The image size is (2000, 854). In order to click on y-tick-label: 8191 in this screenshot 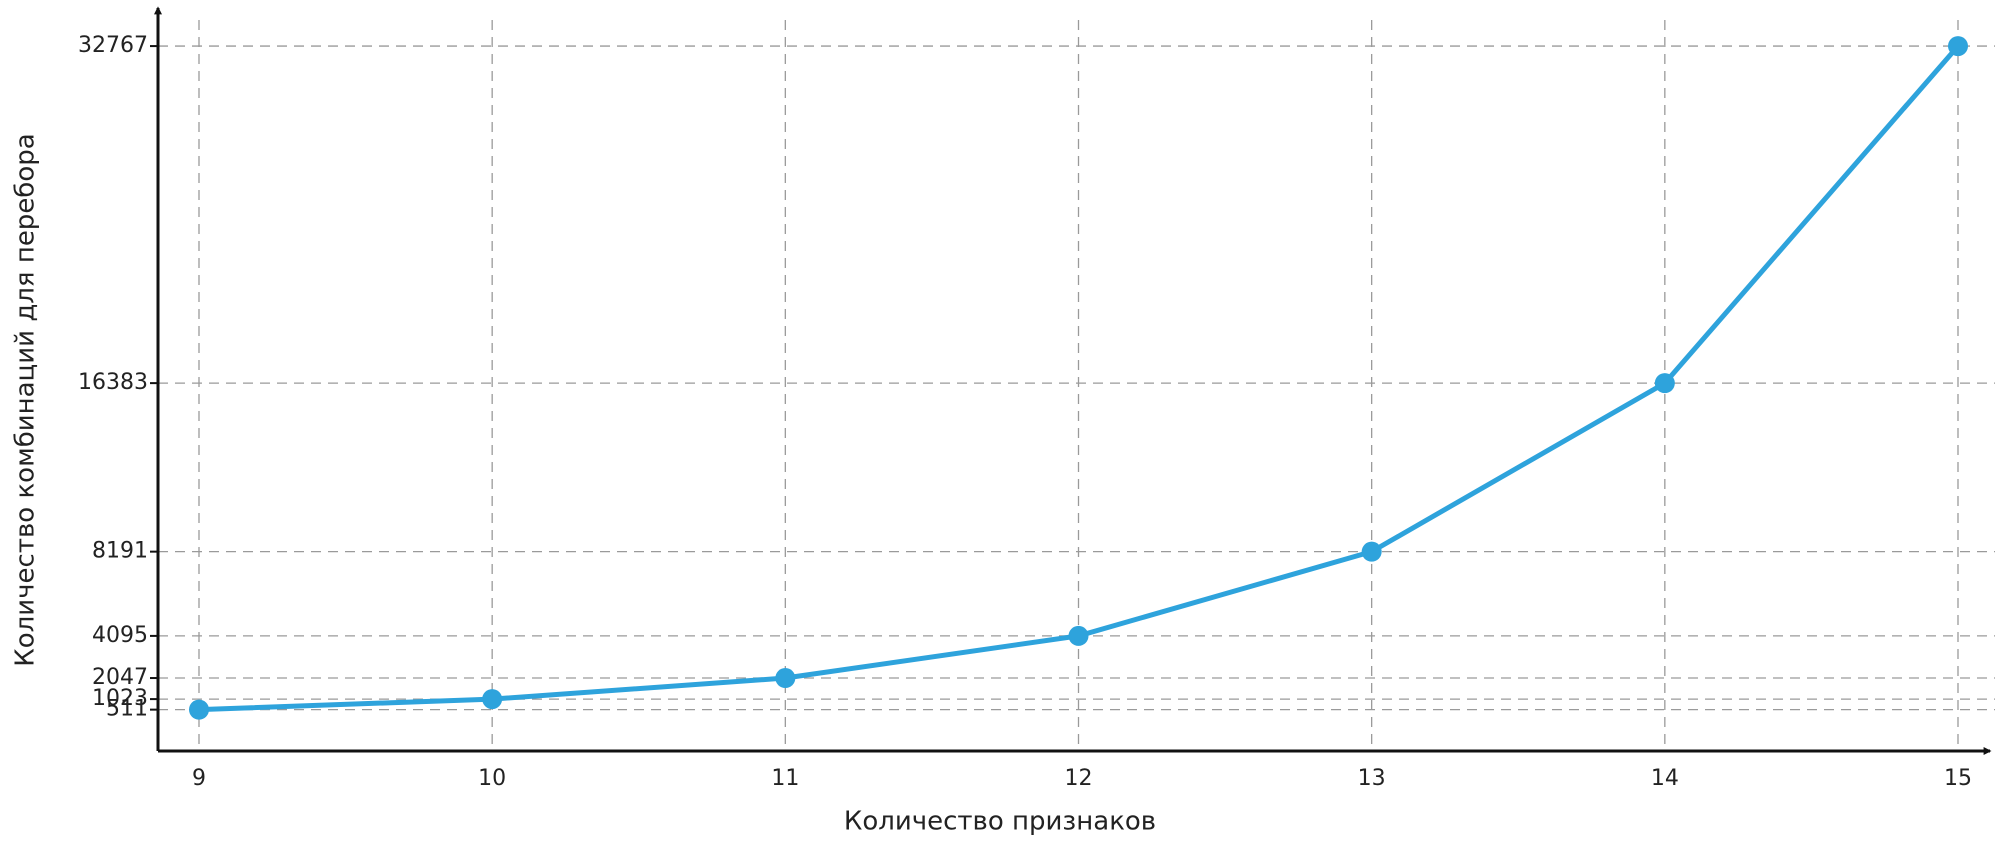, I will do `click(120, 551)`.